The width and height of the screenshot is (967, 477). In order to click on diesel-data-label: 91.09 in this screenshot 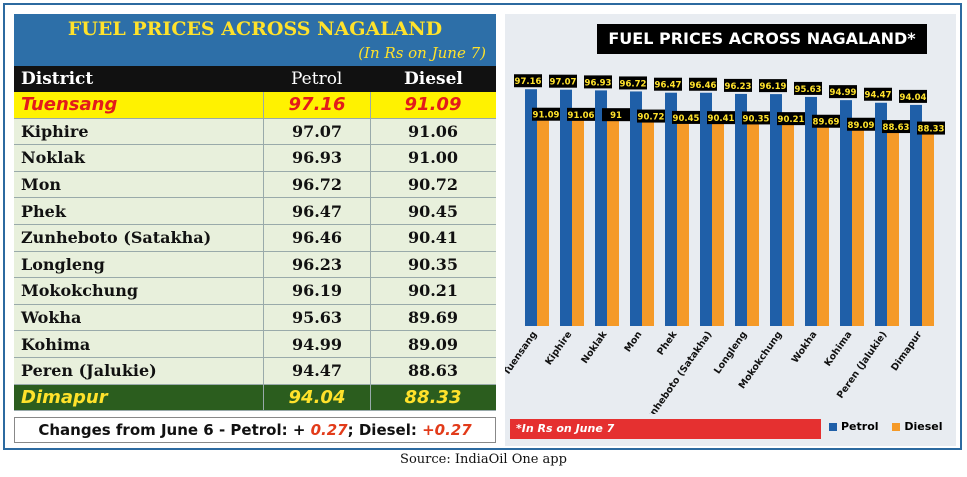, I will do `click(546, 116)`.